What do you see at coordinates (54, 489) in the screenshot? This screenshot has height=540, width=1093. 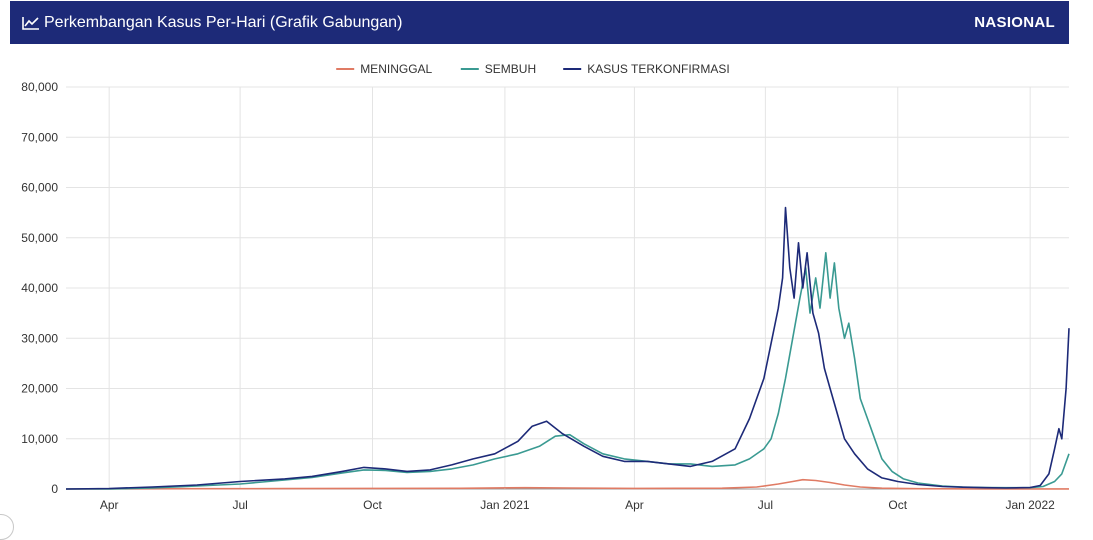 I see `y-tick-label: 0` at bounding box center [54, 489].